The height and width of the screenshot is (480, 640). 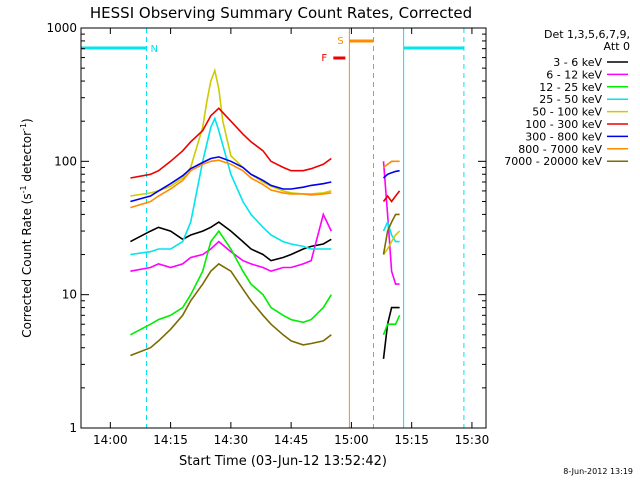 What do you see at coordinates (65, 161) in the screenshot?
I see `y-tick-label: 100` at bounding box center [65, 161].